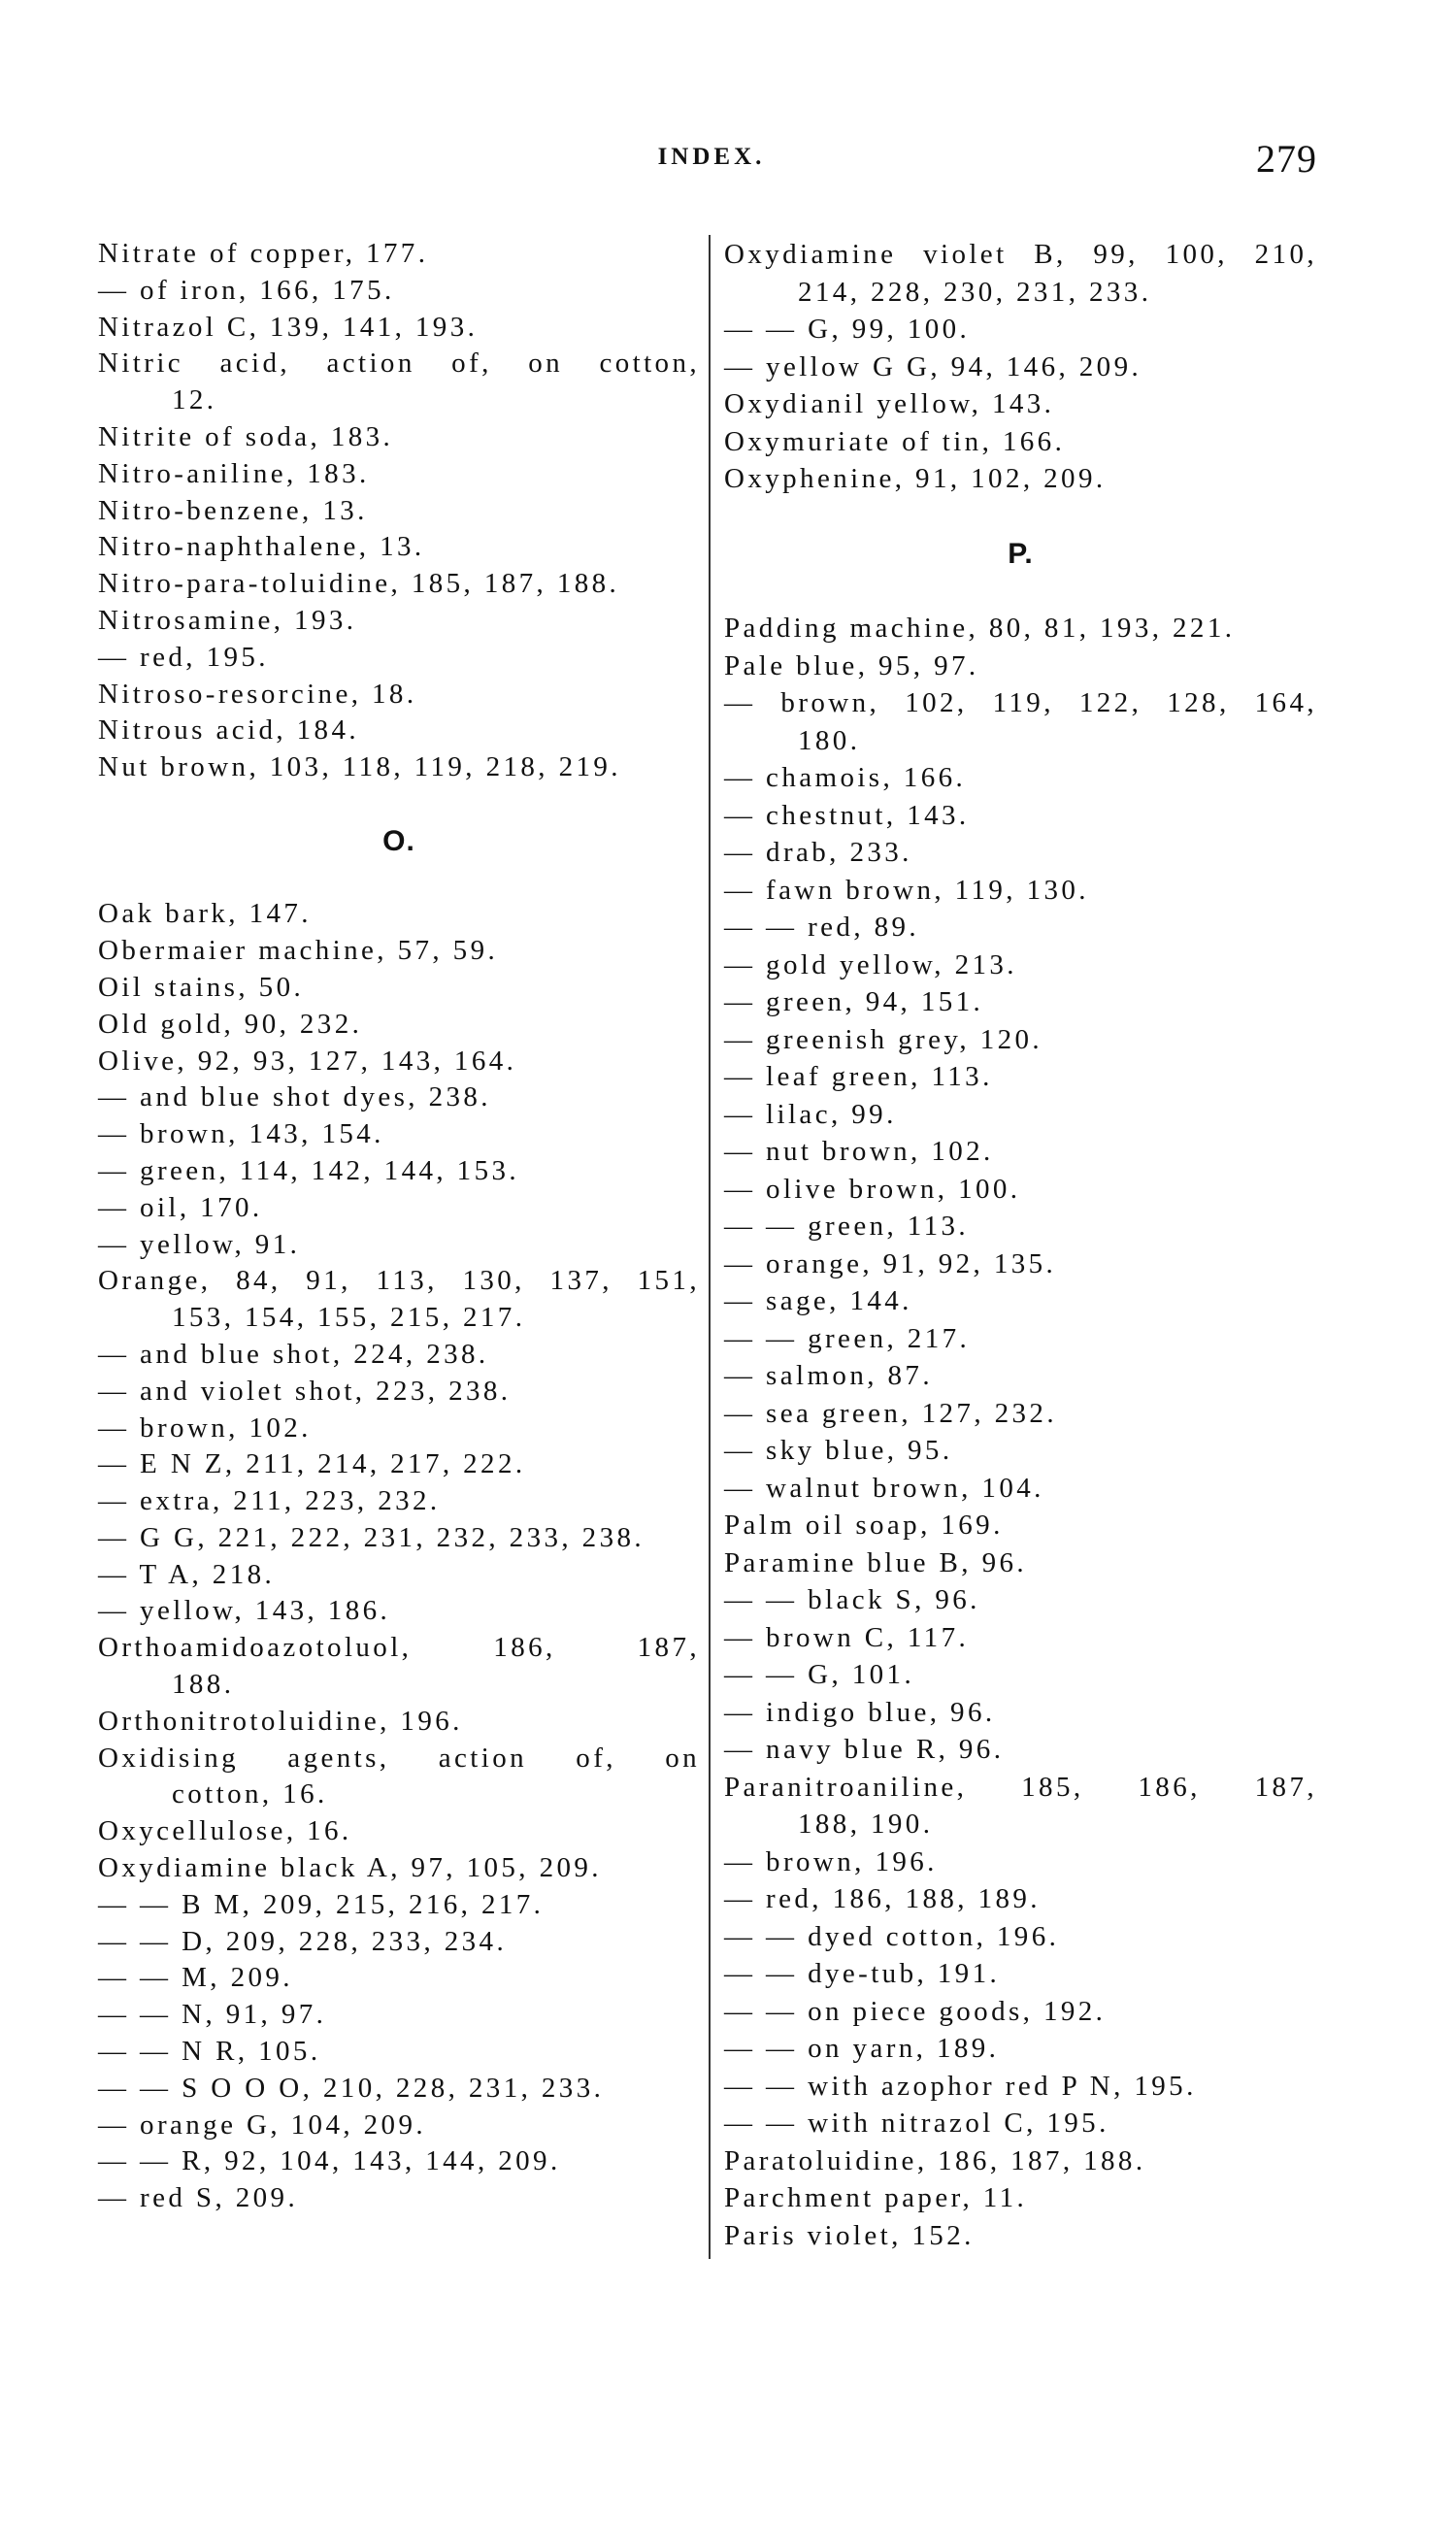  I want to click on index-entry: Oxymuriate of tin, 166., so click(895, 441).